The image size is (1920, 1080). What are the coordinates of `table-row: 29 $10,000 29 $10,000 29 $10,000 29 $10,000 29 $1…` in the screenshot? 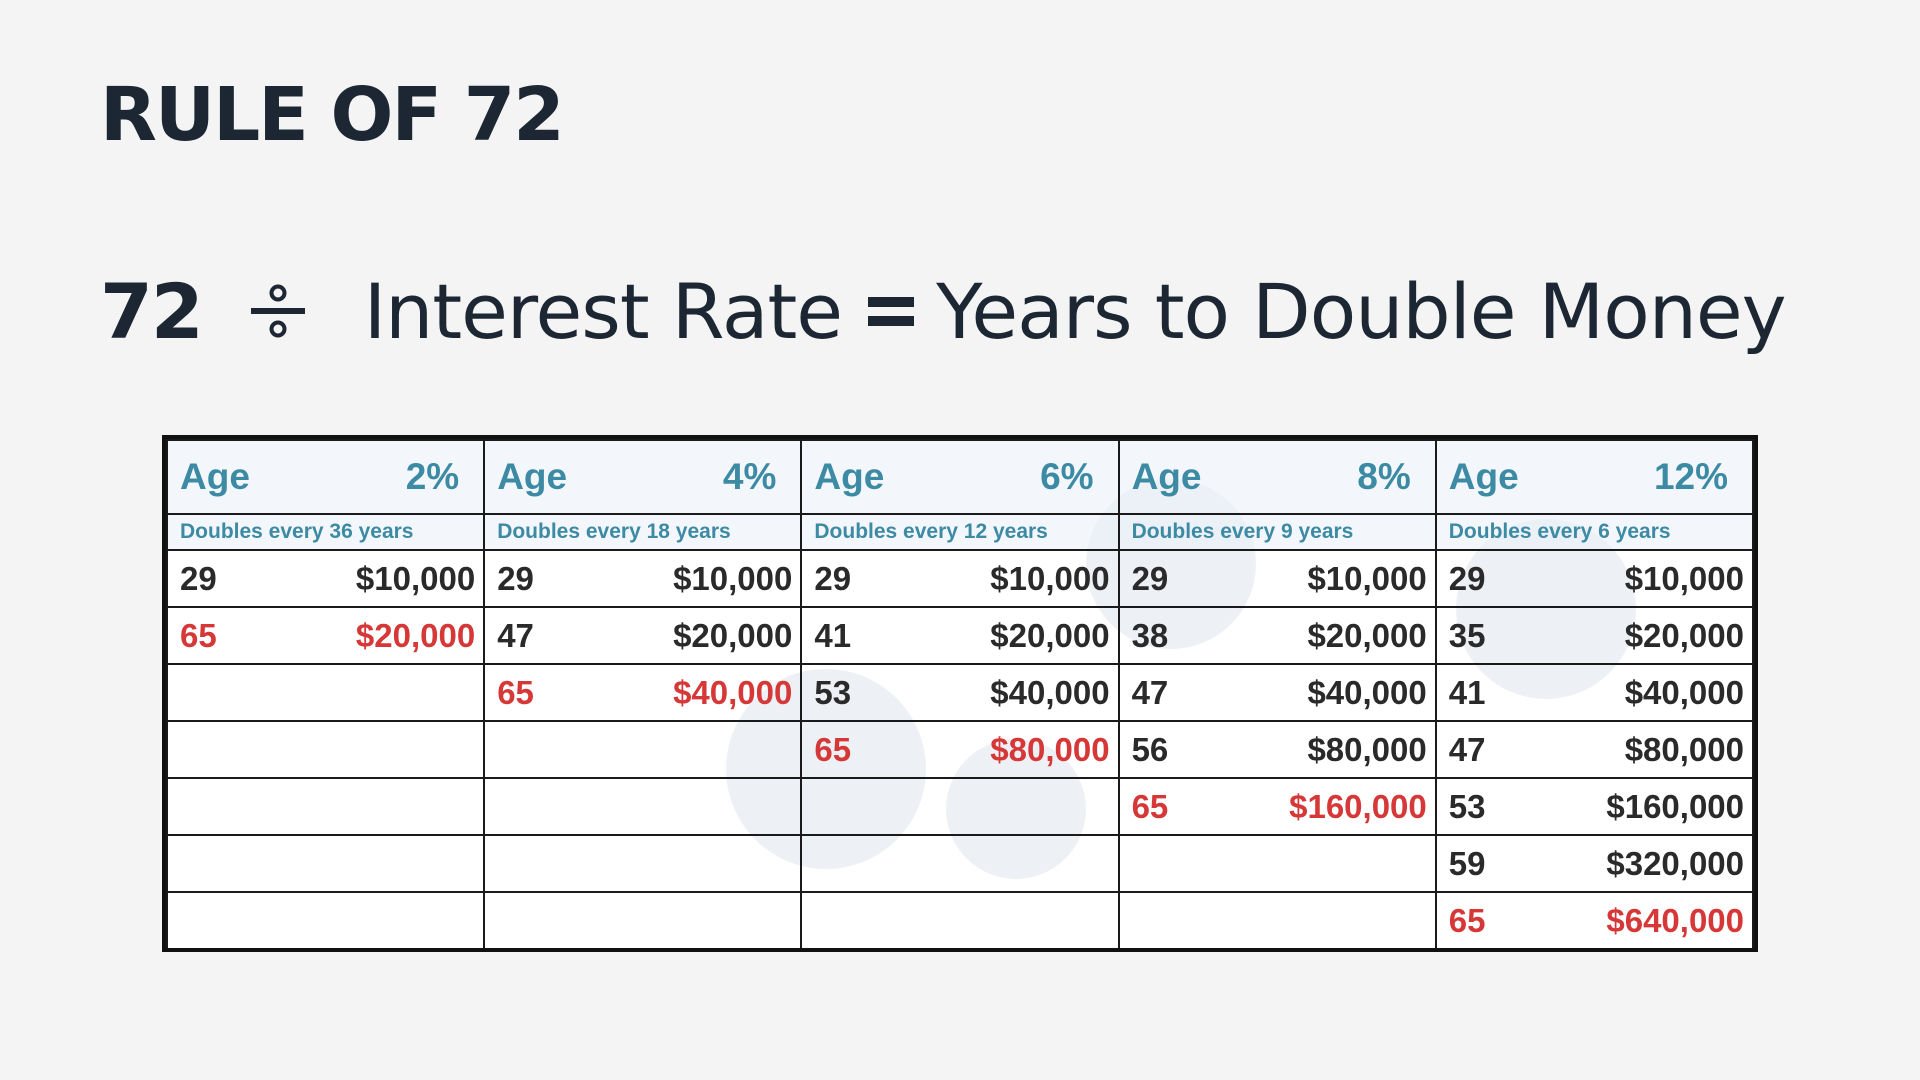 It's located at (960, 578).